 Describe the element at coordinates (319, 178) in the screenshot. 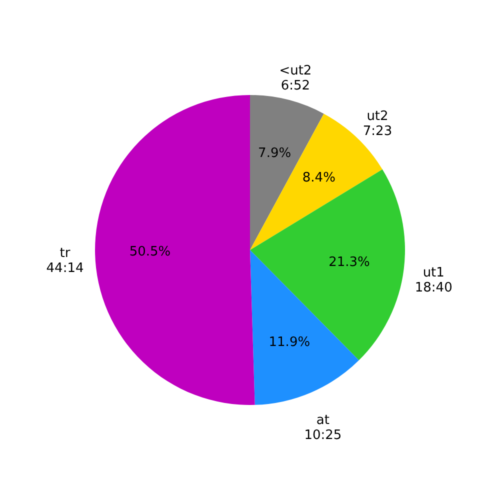

I see `data-label: 8.4%` at that location.